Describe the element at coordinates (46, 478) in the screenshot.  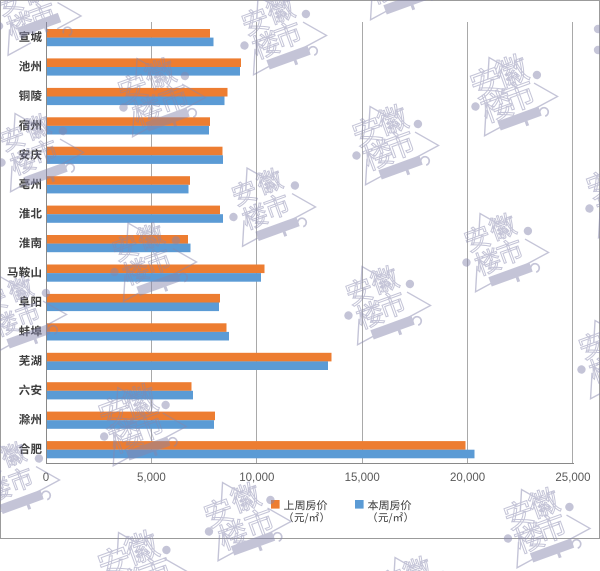
I see `svg-text: 0` at that location.